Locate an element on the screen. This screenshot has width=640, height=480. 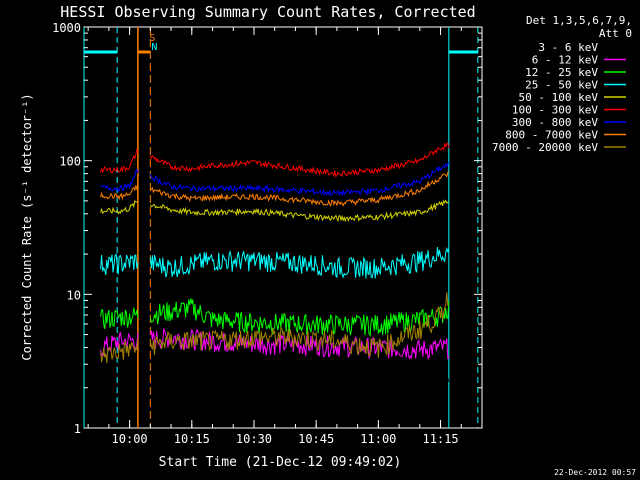
legend-label: 300 - 800 keV is located at coordinates (555, 122).